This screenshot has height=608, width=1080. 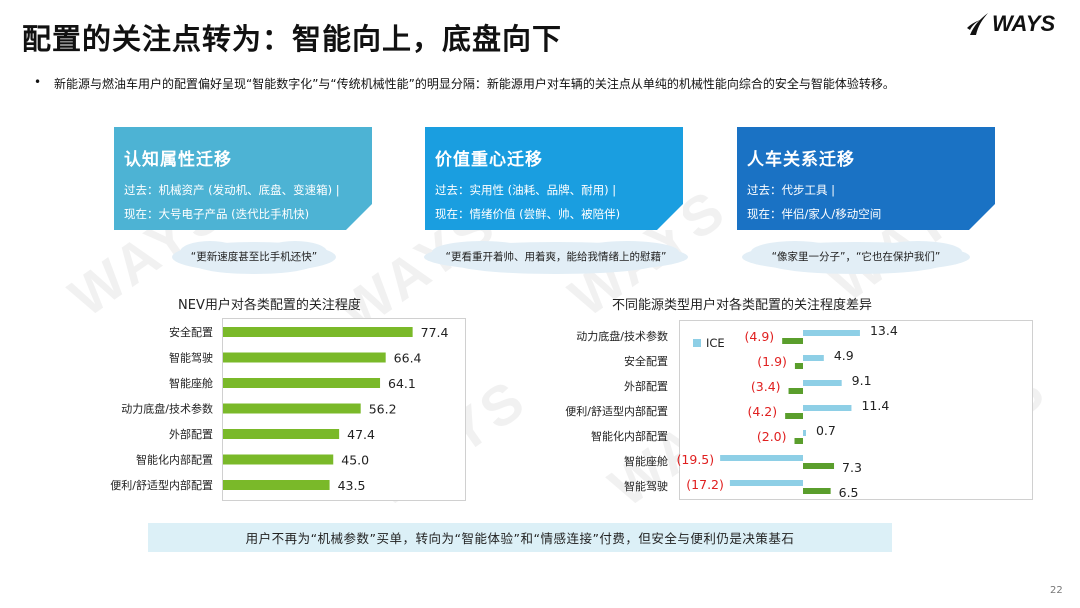 What do you see at coordinates (852, 467) in the screenshot?
I see `value-label-nev: 7.3` at bounding box center [852, 467].